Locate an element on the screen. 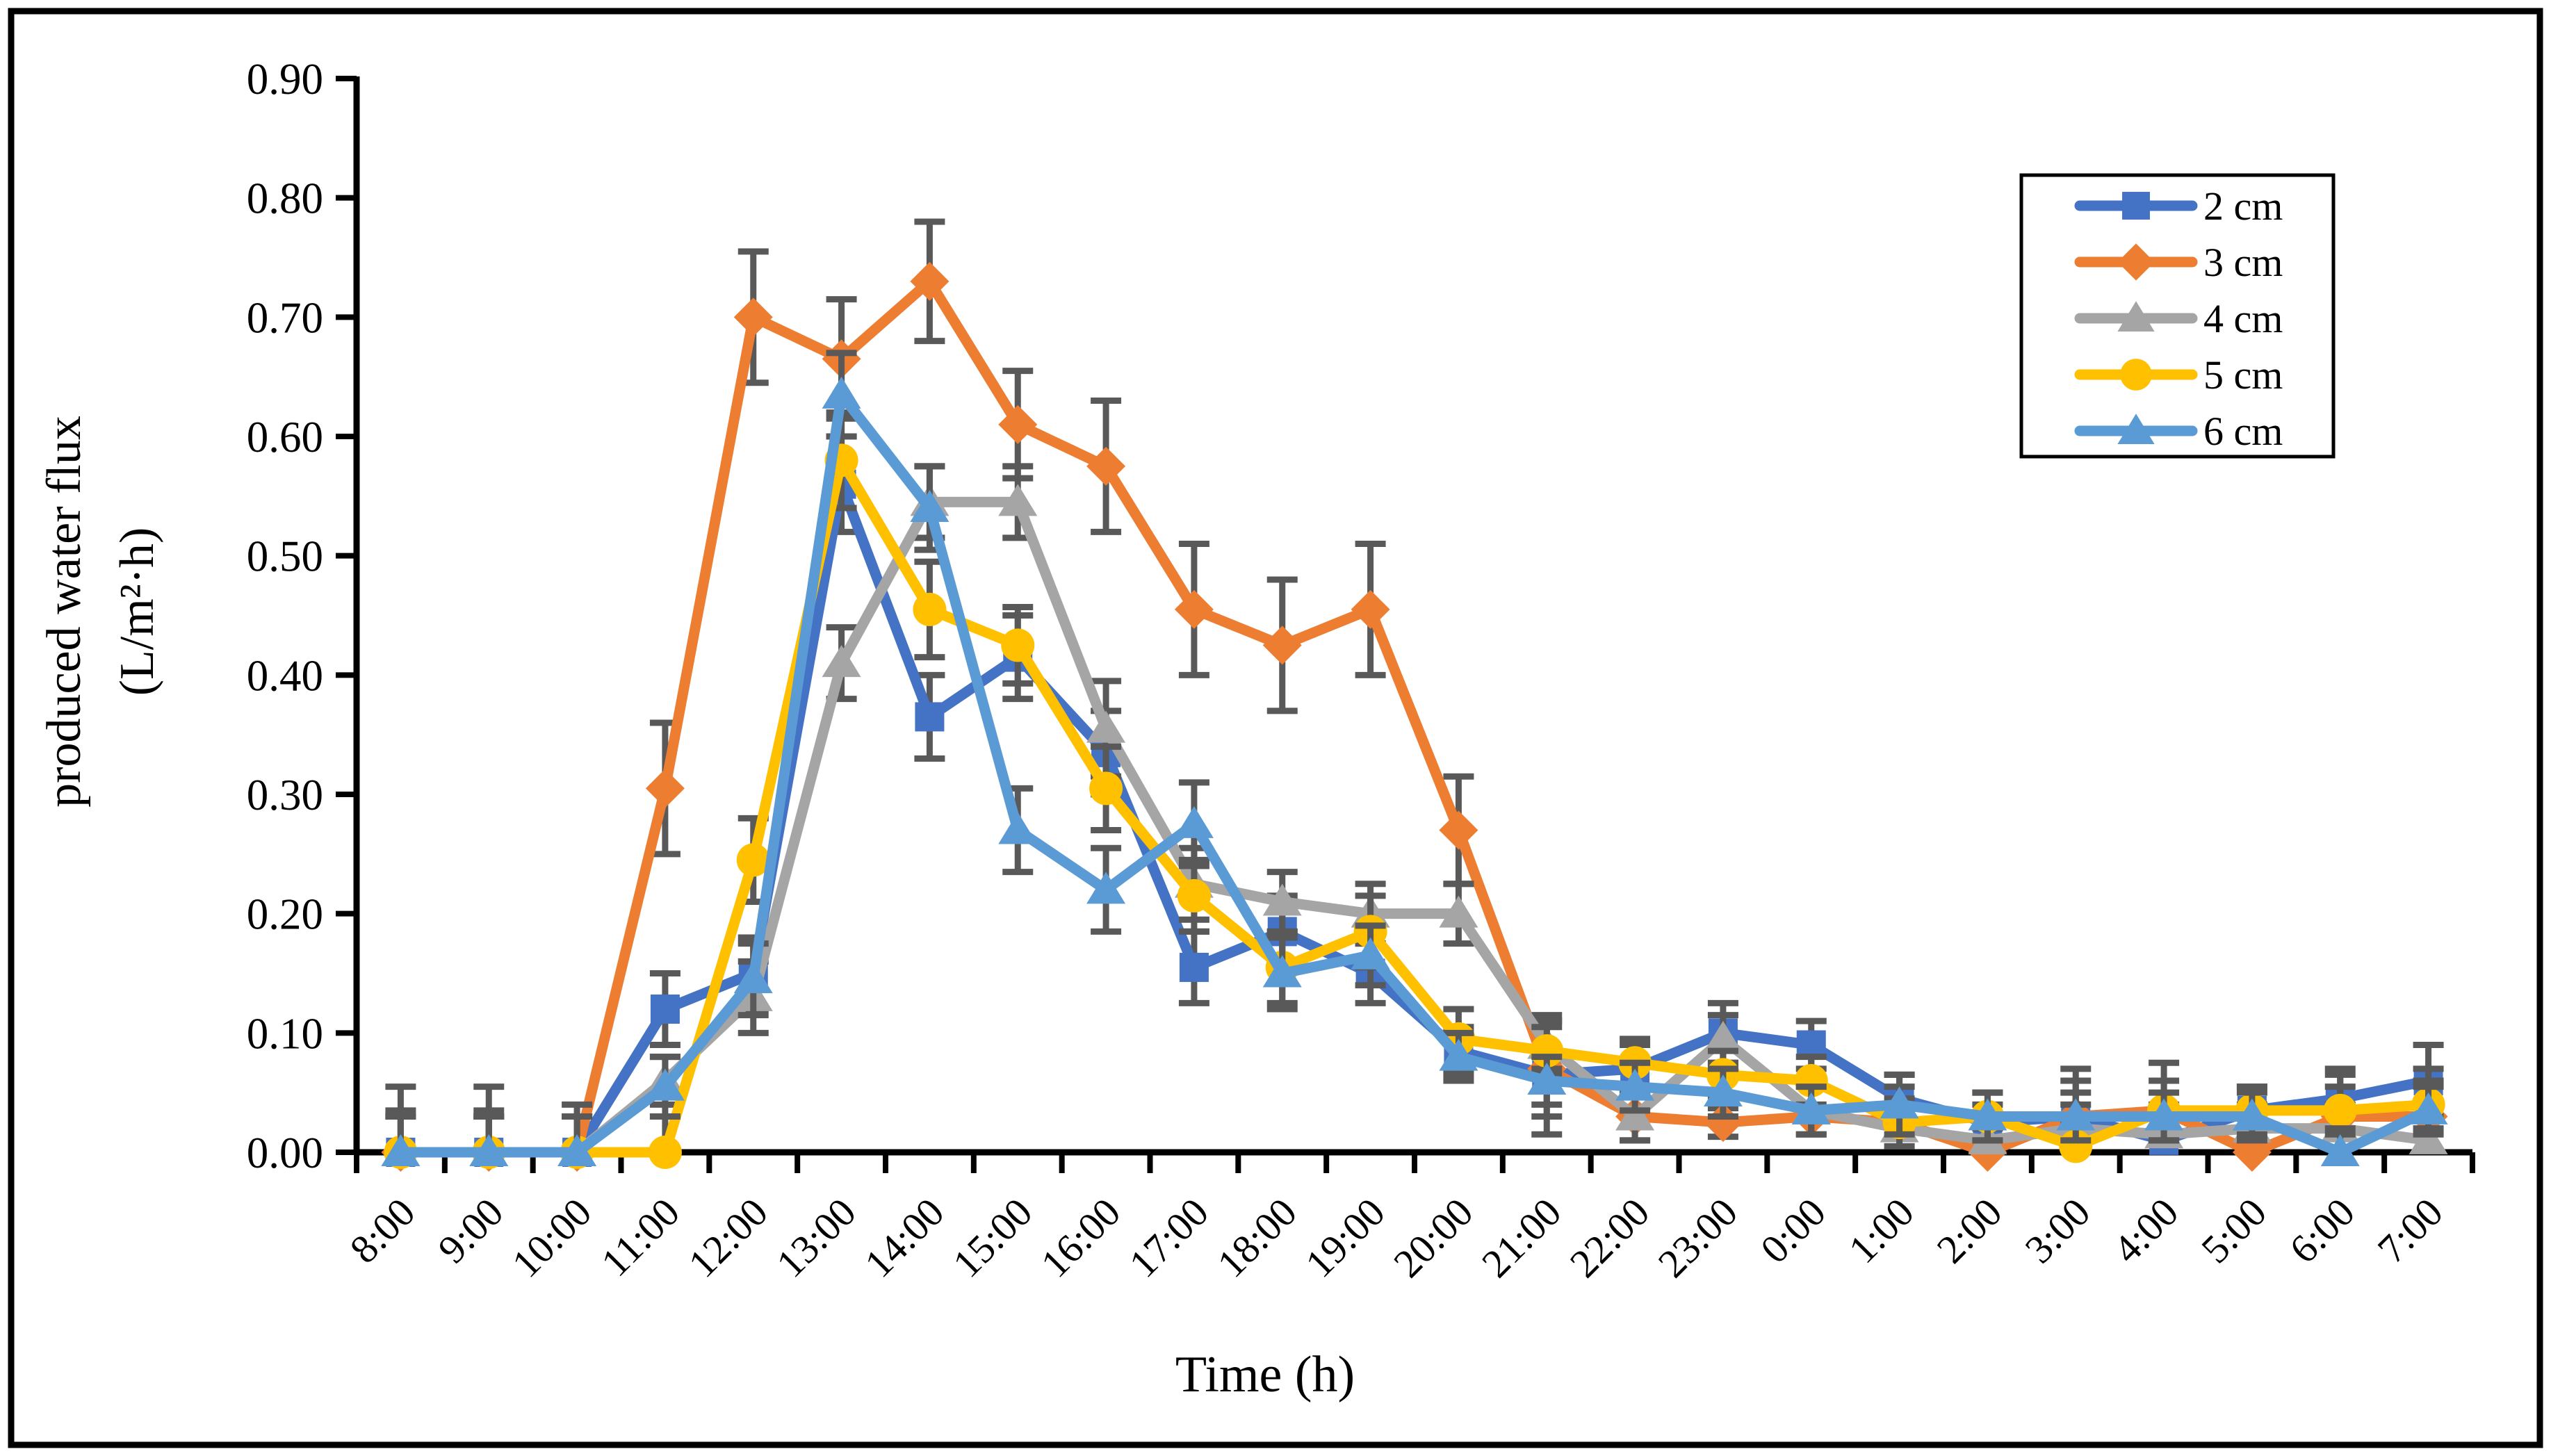 The height and width of the screenshot is (1456, 2551). y-tick-label: 0.80 is located at coordinates (285, 198).